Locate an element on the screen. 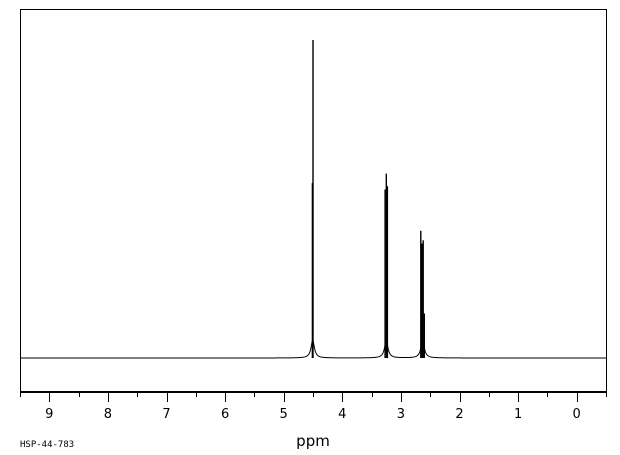 This screenshot has height=455, width=620. x-axis-tick-labels: 9 8 7 6 5 4 3 2 1 0 is located at coordinates (313, 414).